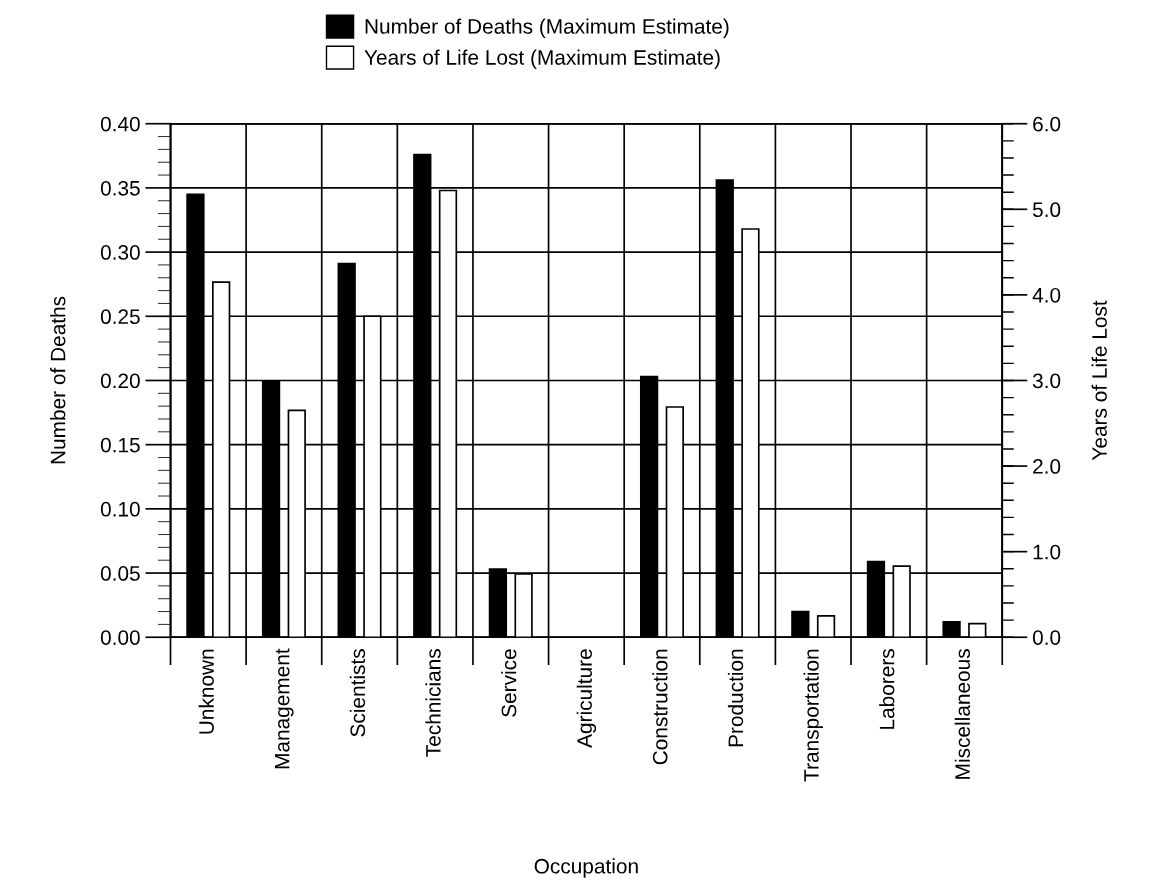 The image size is (1152, 890). Describe the element at coordinates (433, 703) in the screenshot. I see `x-tick-label: Technicians` at that location.